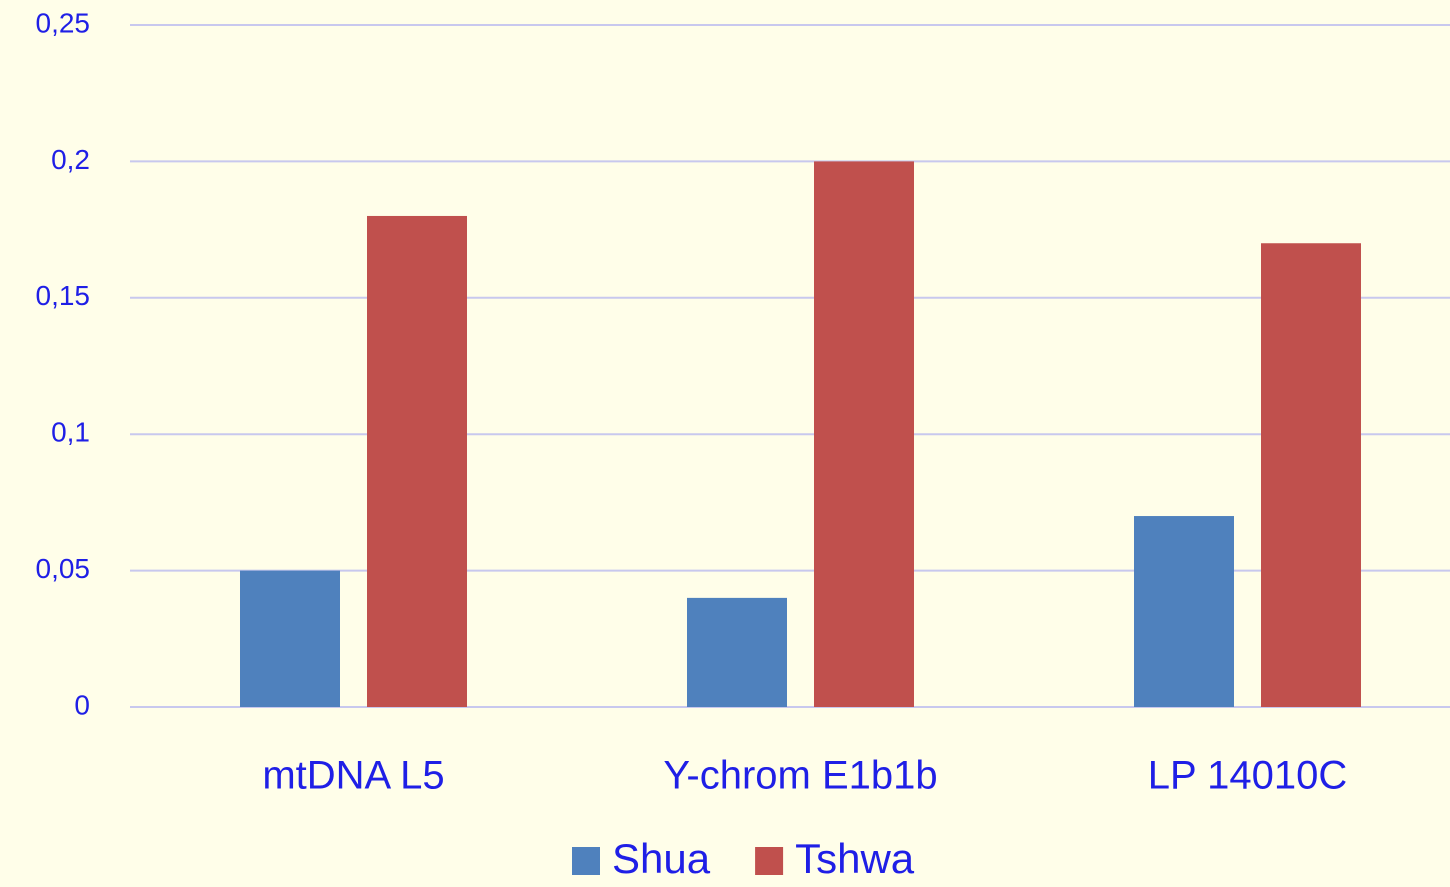 This screenshot has height=887, width=1450. Describe the element at coordinates (661, 858) in the screenshot. I see `legend-label: Shua` at that location.